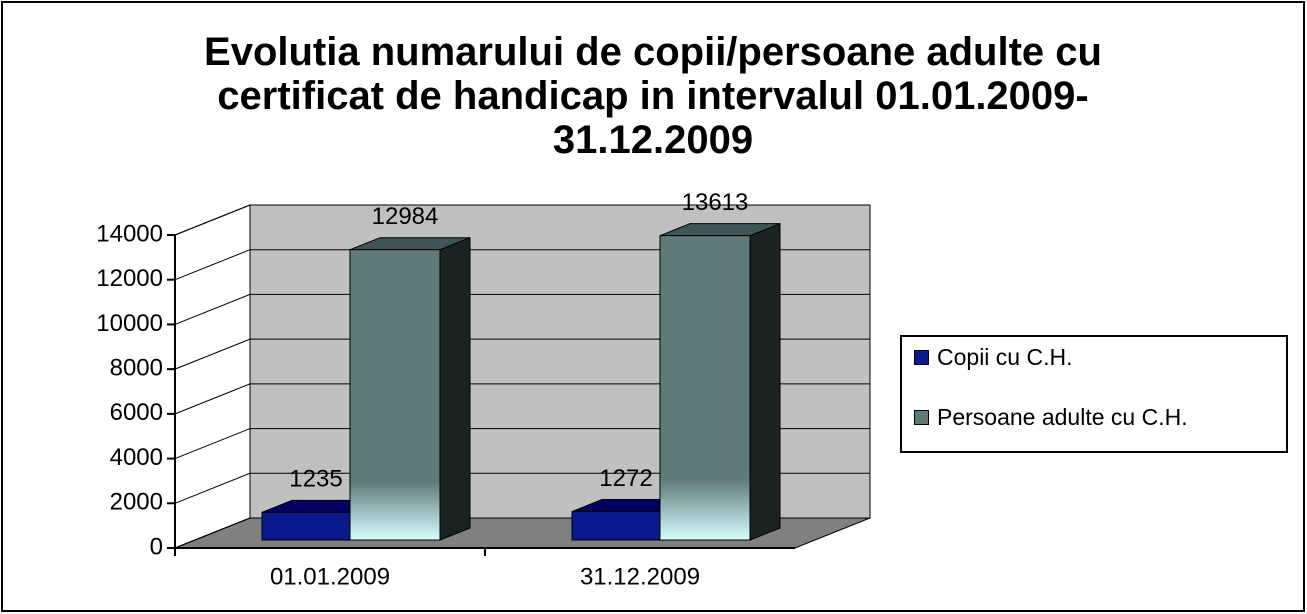  Describe the element at coordinates (640, 576) in the screenshot. I see `x-tick-label: 31.12.2009` at that location.